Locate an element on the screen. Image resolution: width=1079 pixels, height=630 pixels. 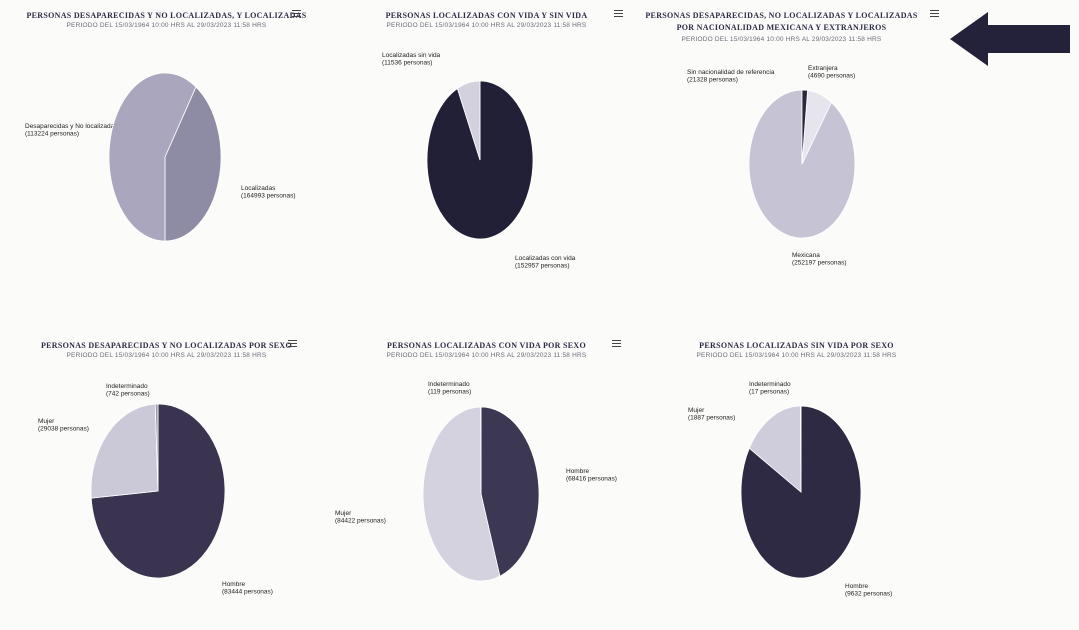
pie-slice-label: Localizadas(164993 personas) is located at coordinates (268, 192).